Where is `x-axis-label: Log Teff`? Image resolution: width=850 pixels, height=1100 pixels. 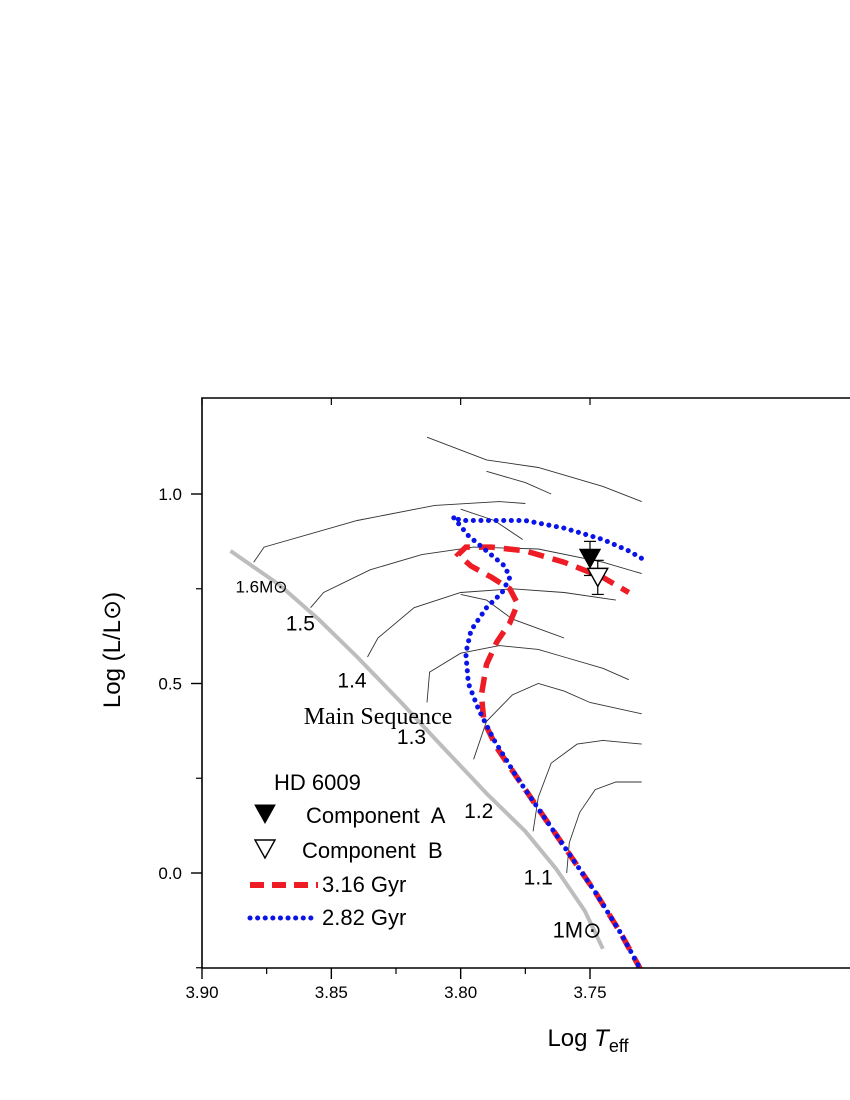
x-axis-label: Log Teff is located at coordinates (588, 1040).